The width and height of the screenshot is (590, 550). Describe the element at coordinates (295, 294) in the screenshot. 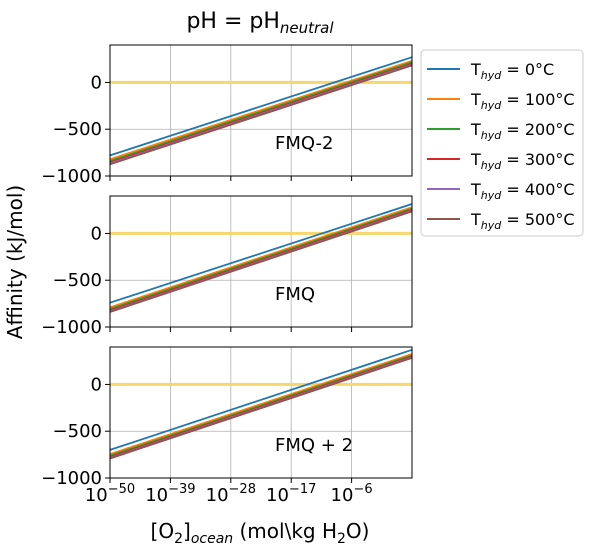

I see `panel-annotation: FMQ` at that location.